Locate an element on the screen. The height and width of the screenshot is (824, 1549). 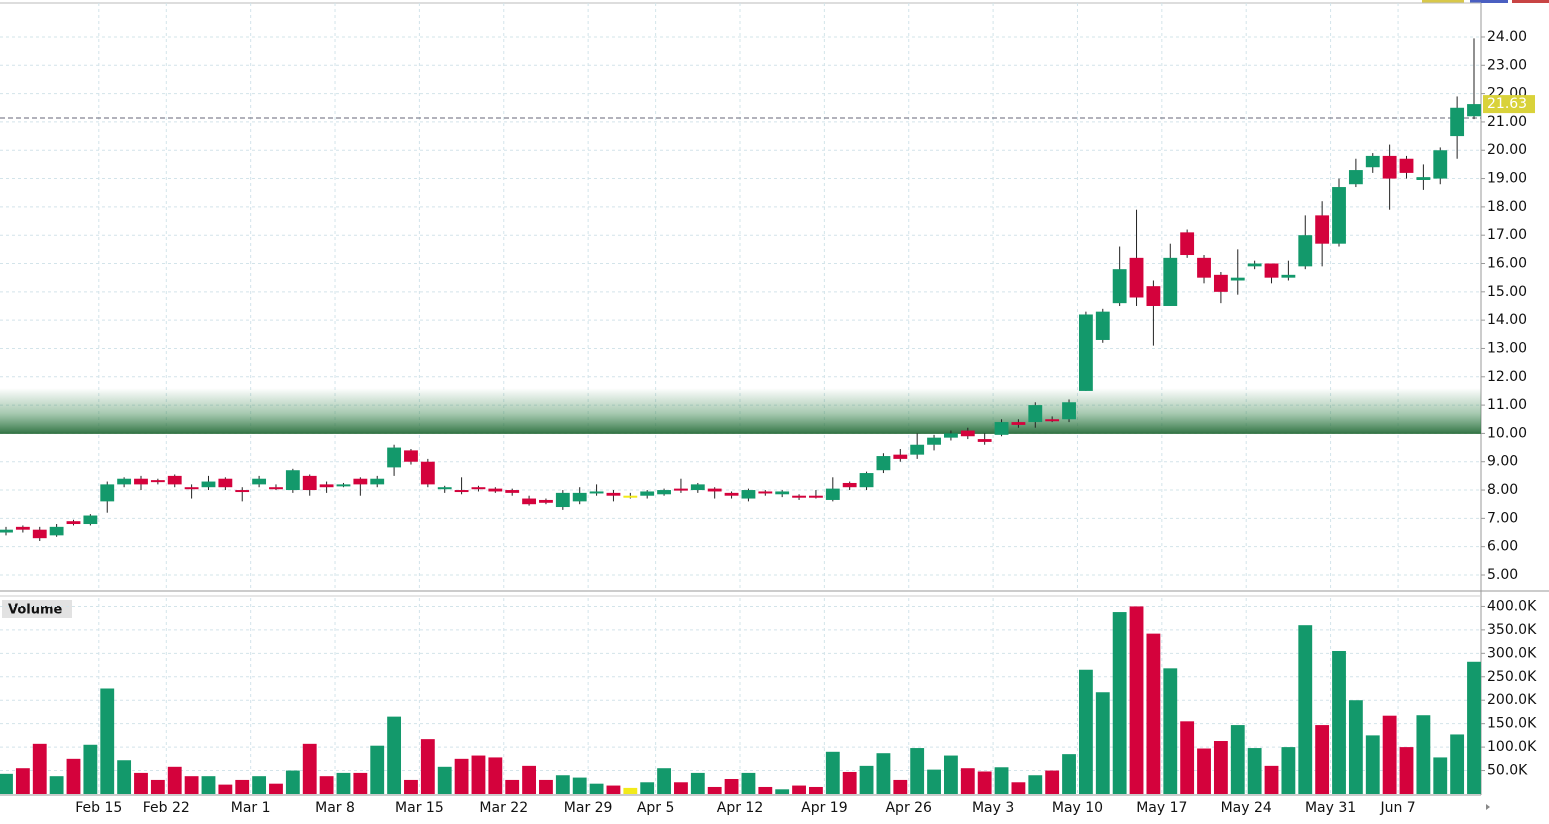
y-tick-label: 300.0K is located at coordinates (1512, 653).